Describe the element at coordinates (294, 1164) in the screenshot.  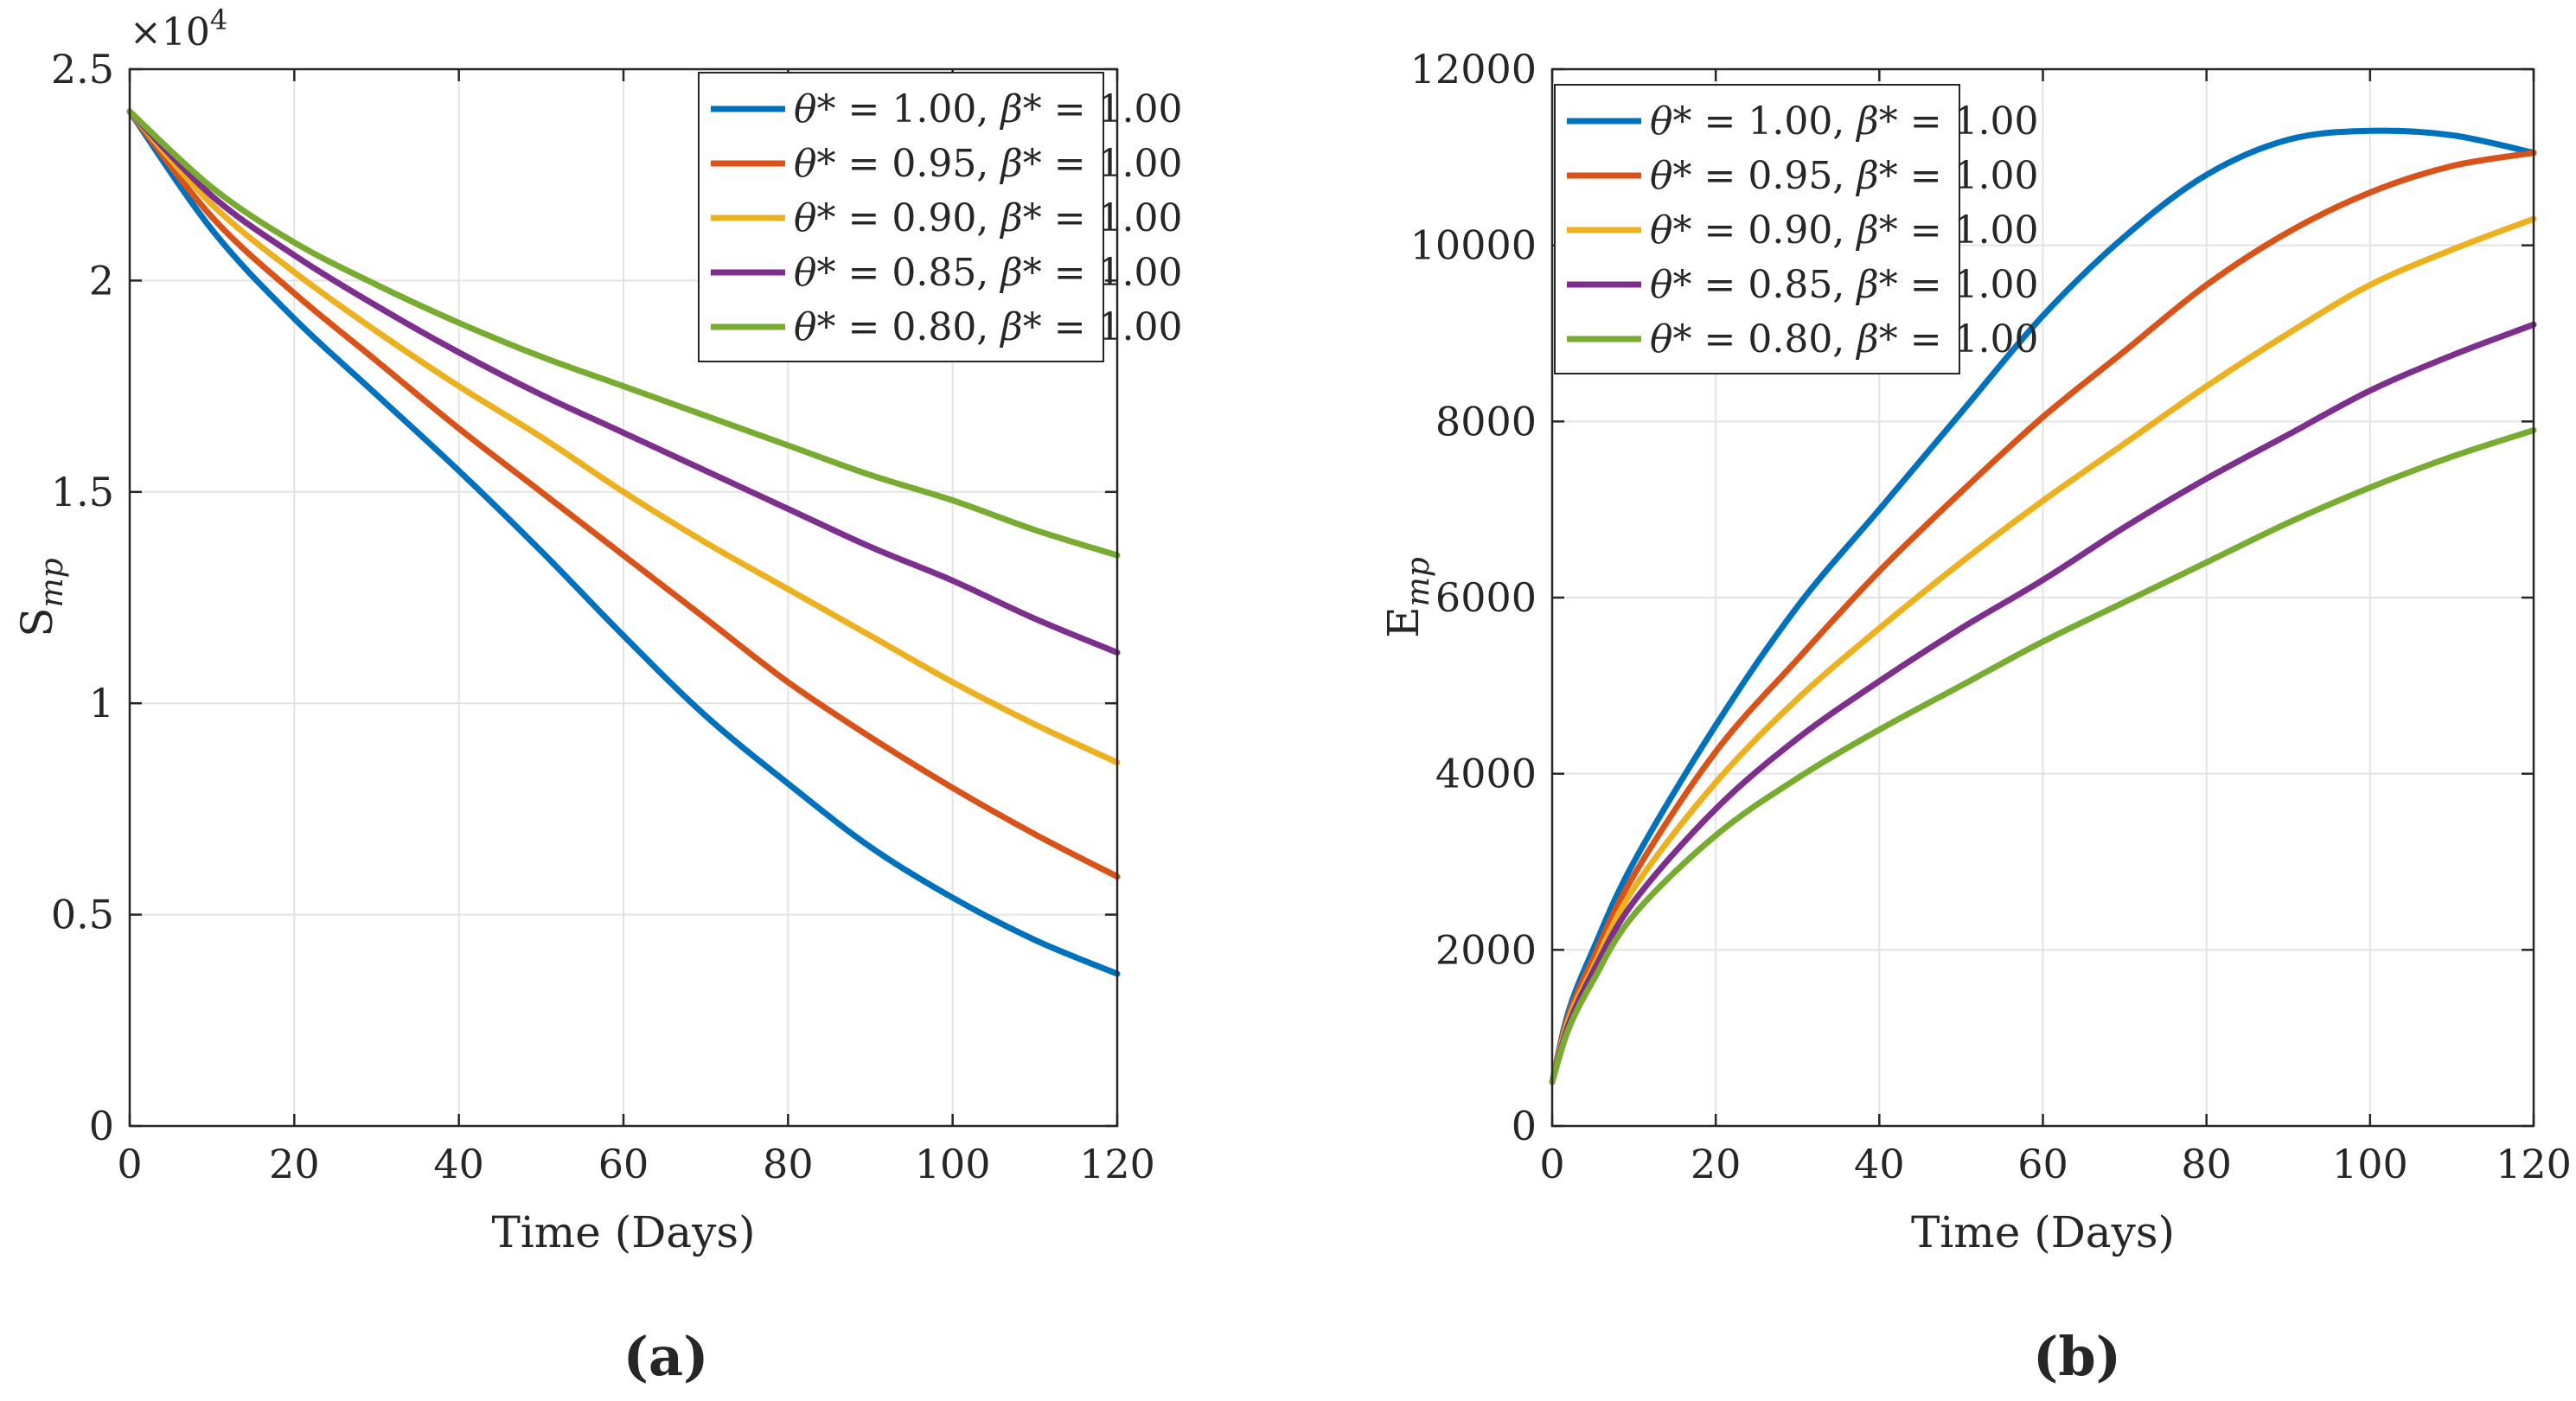
I see `panel-a-x-tick-label-1: 20` at that location.